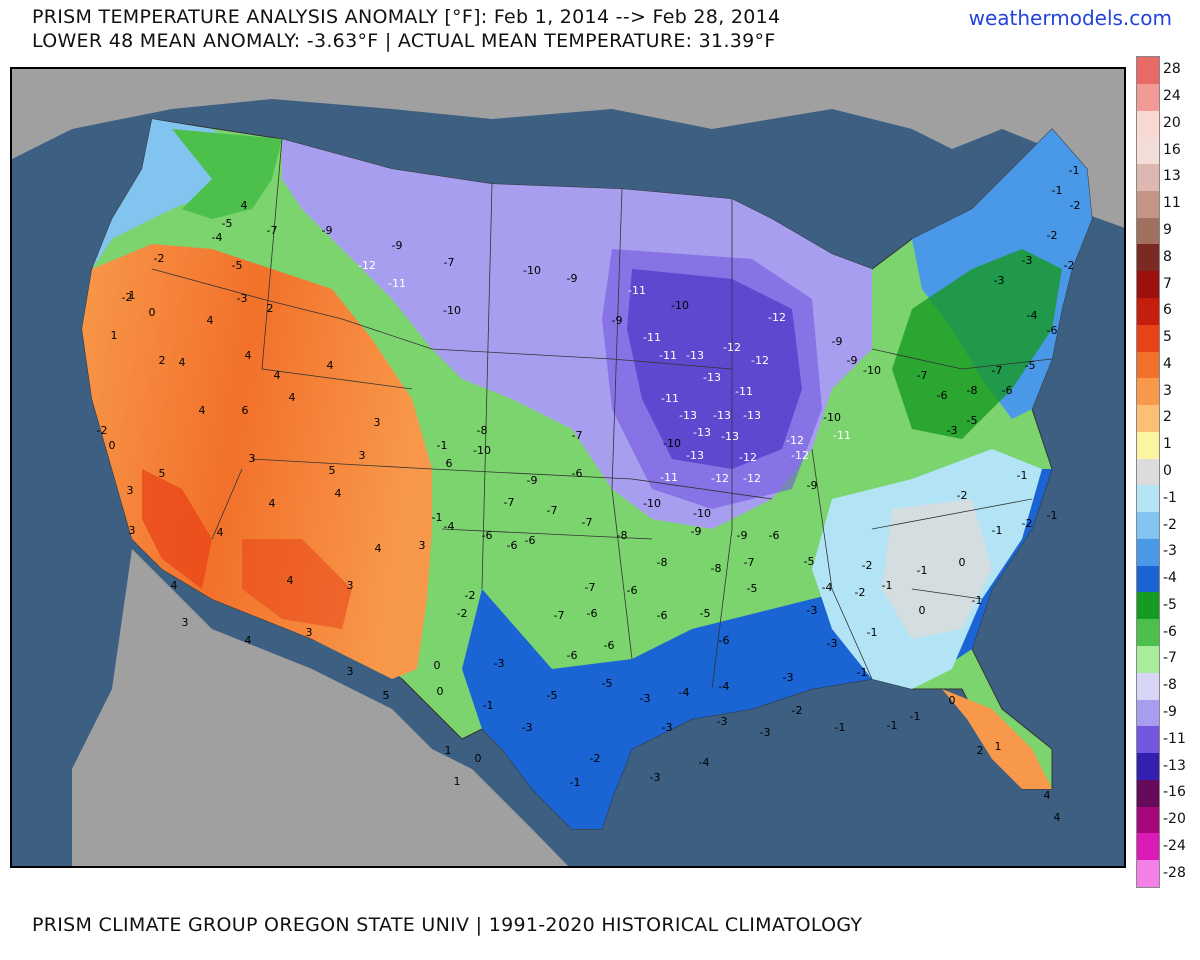 The image size is (1200, 960). What do you see at coordinates (1170, 551) in the screenshot?
I see `legend-label: -3` at bounding box center [1170, 551].